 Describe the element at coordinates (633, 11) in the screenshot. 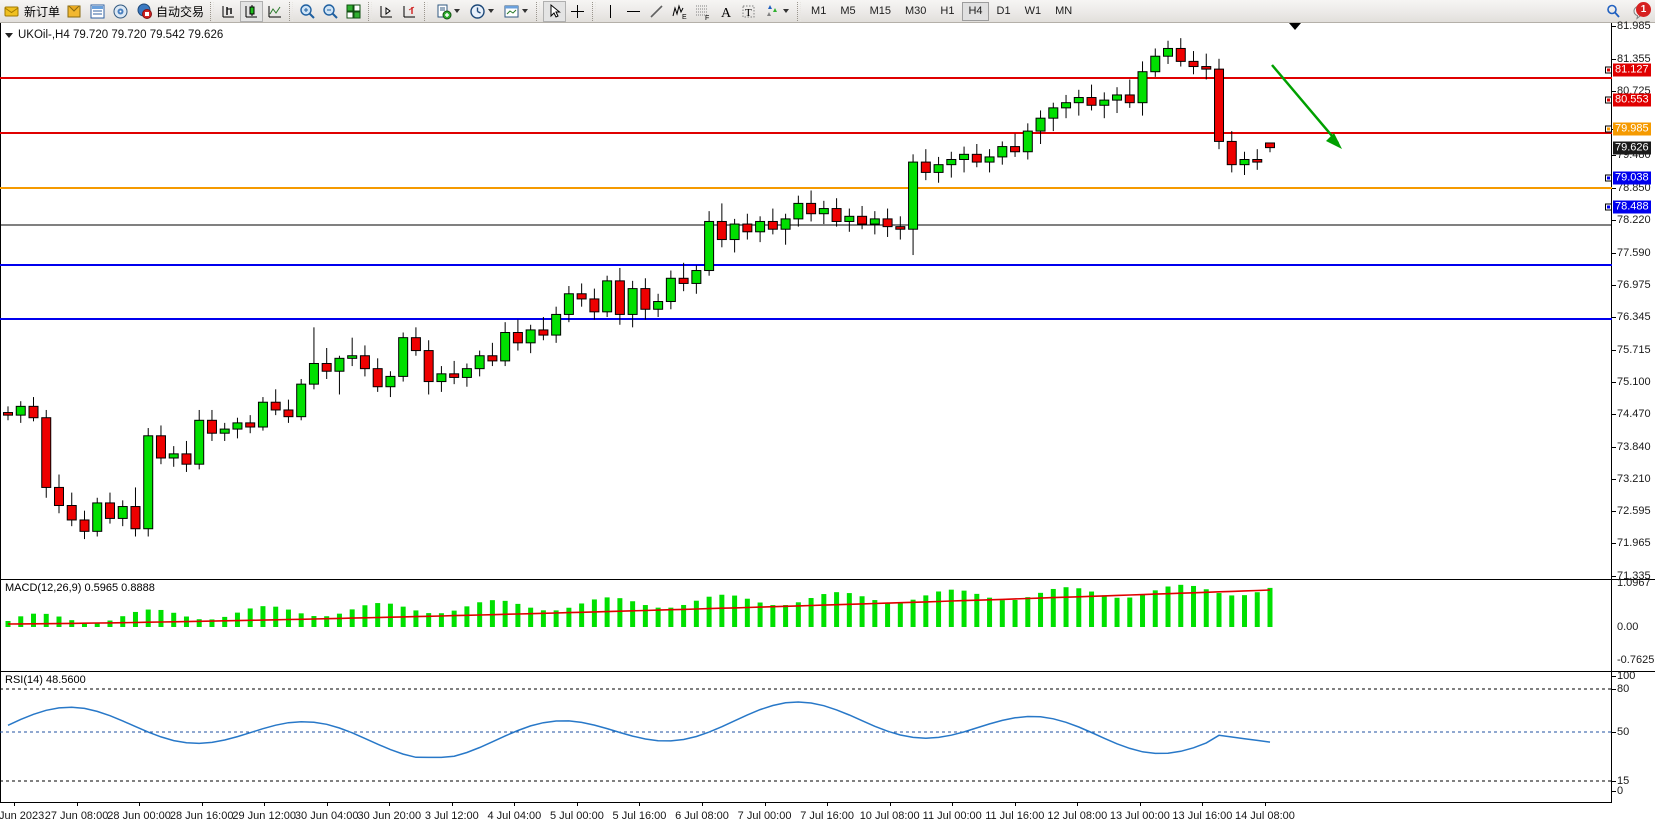

I see `horizontal-line-button` at that location.